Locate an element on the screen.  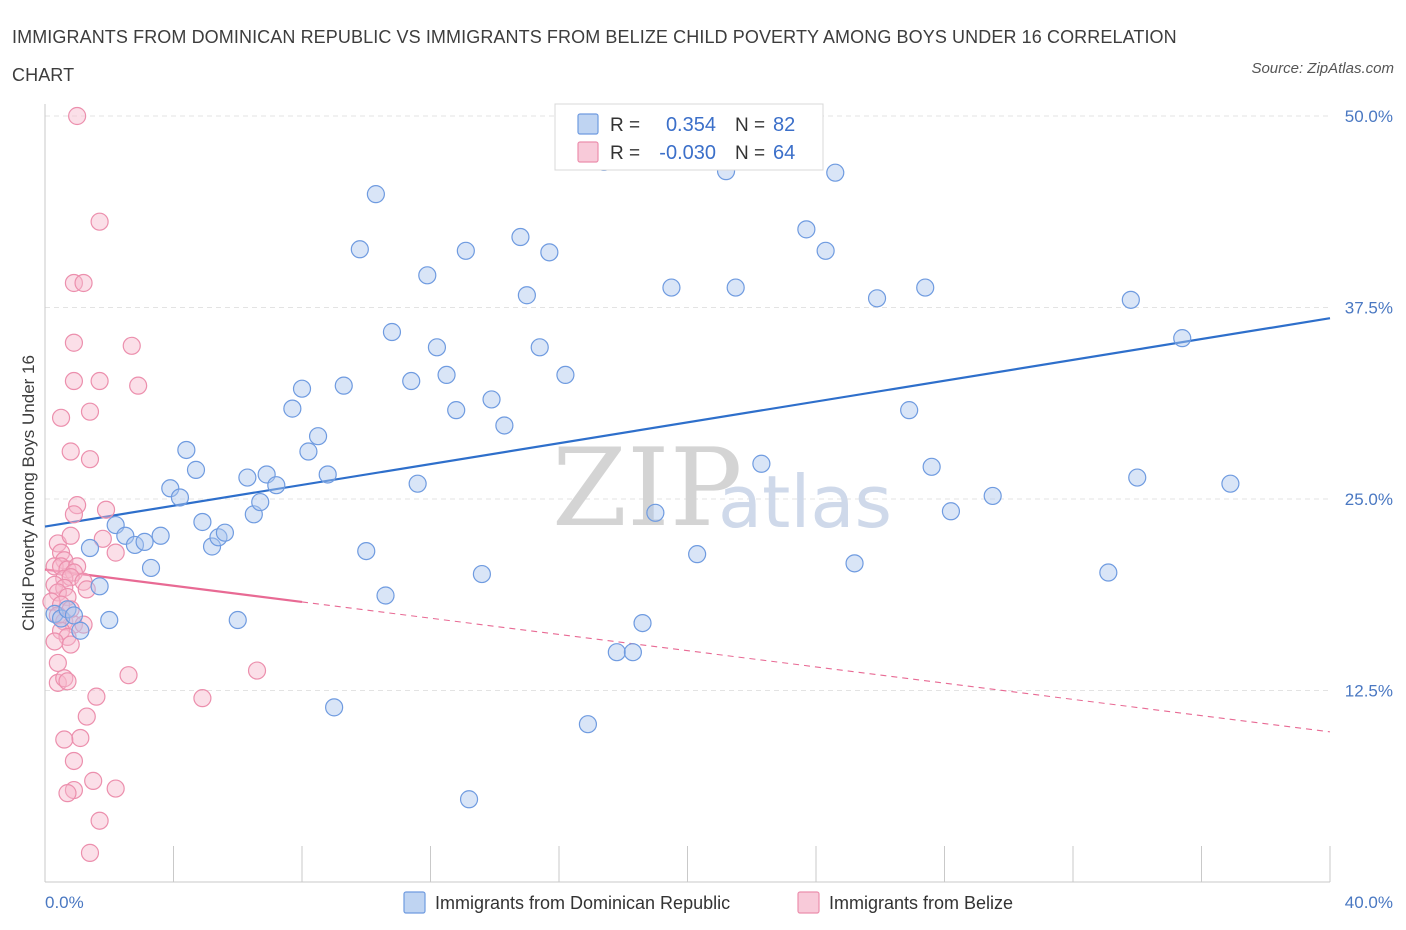
x-tick-label: 0.0% is located at coordinates (64, 902).